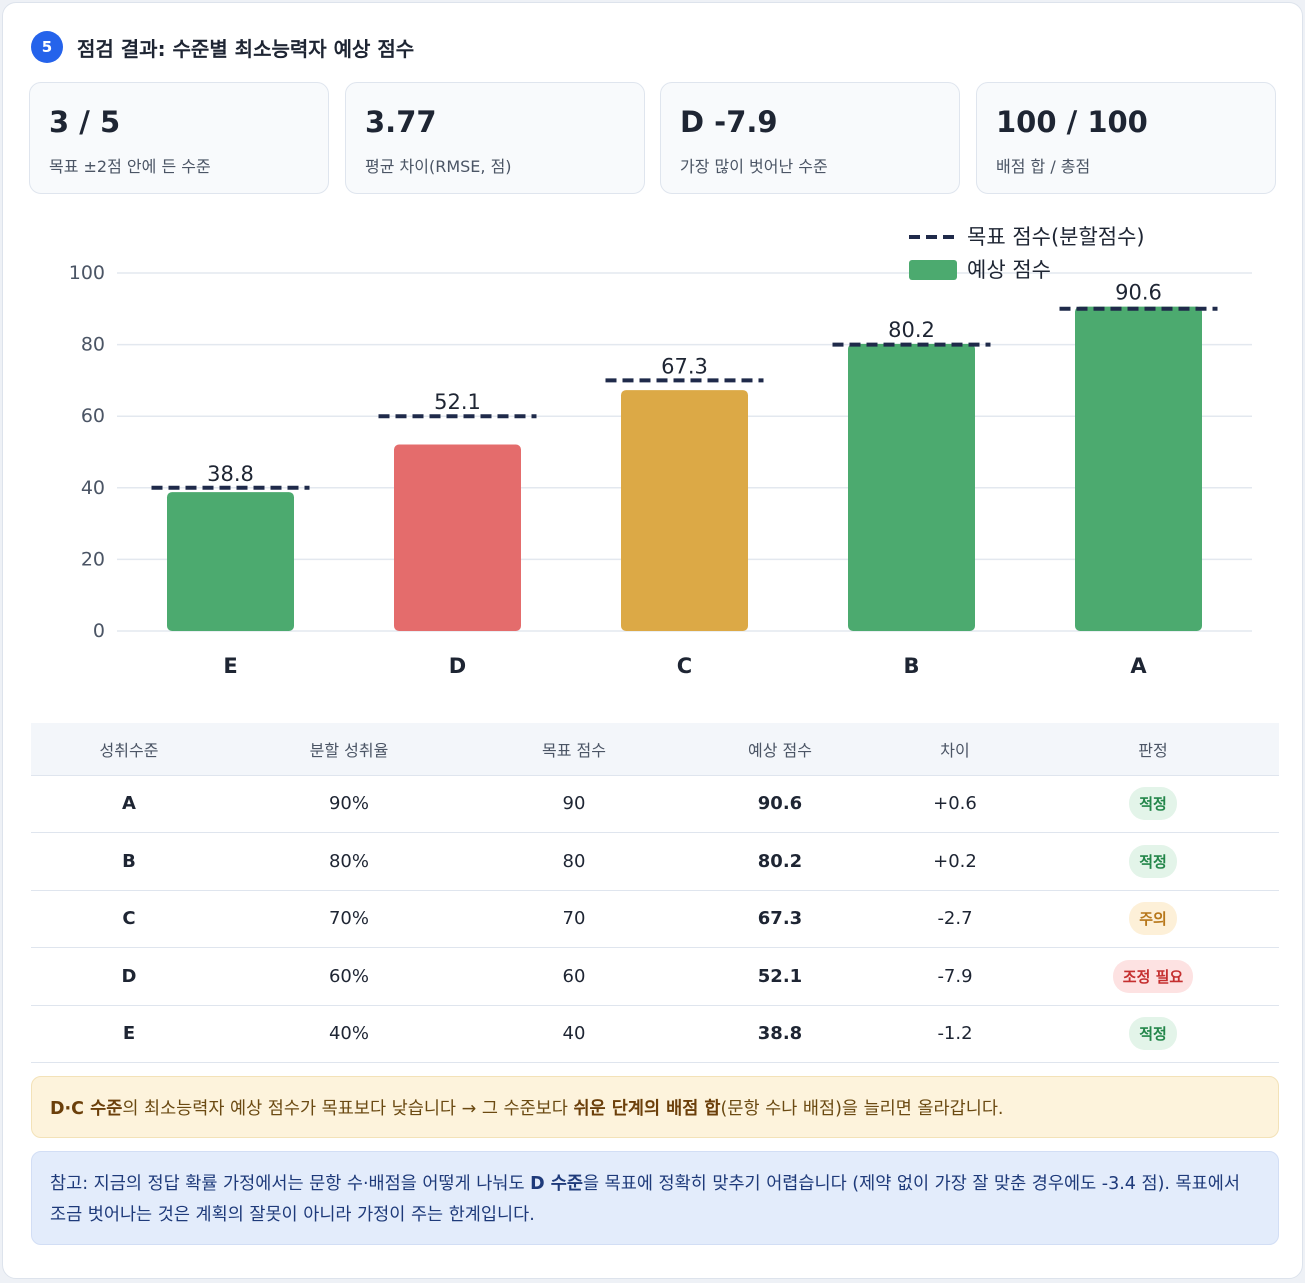  Describe the element at coordinates (955, 749) in the screenshot. I see `col-header-diff: 차이` at that location.